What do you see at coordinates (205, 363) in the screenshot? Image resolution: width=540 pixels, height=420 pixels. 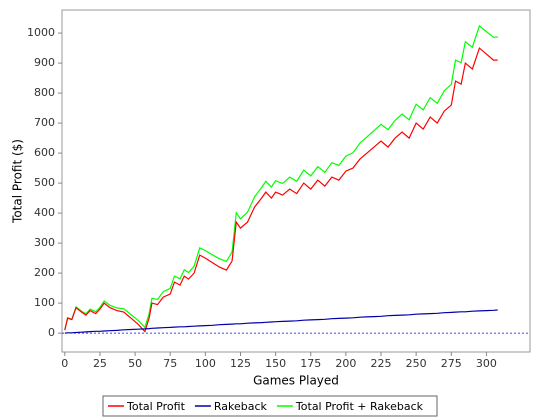 I see `x-tick-label: 100` at bounding box center [205, 363].